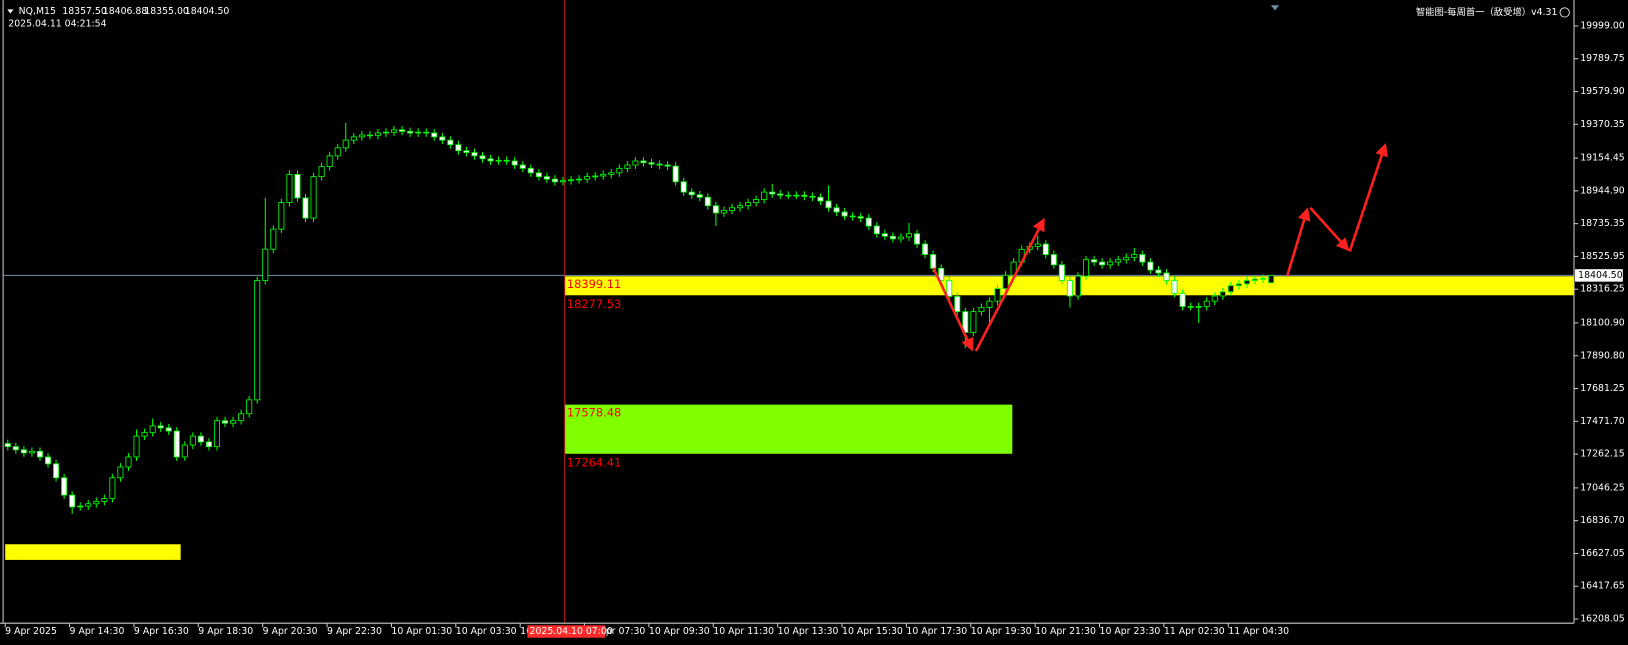 Image resolution: width=1628 pixels, height=645 pixels. I want to click on y-tick-label: 19154.45, so click(1602, 158).